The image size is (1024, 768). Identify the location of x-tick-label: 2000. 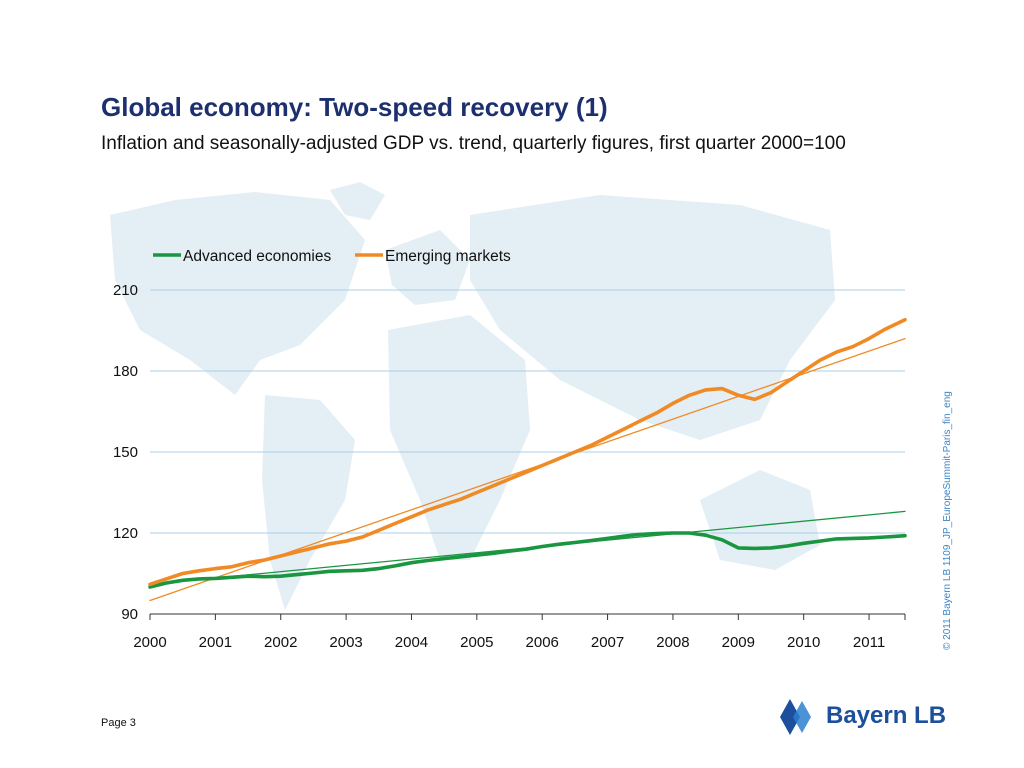
(149, 642).